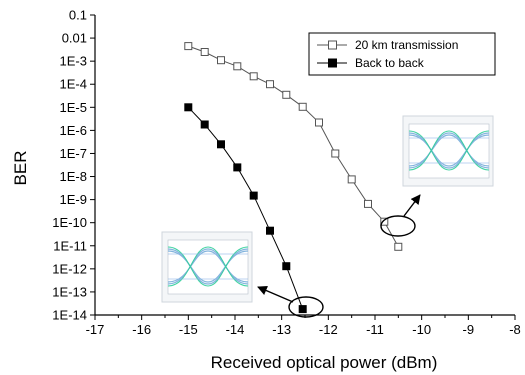  Describe the element at coordinates (141, 329) in the screenshot. I see `x-tick-label: -16` at that location.